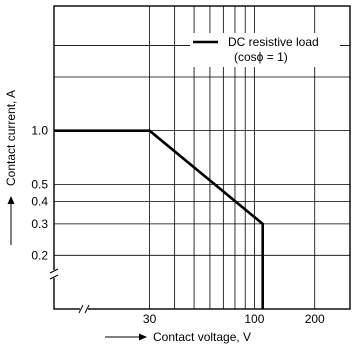 Image resolution: width=356 pixels, height=351 pixels. I want to click on x-axis-label: Contact voltage, V, so click(202, 337).